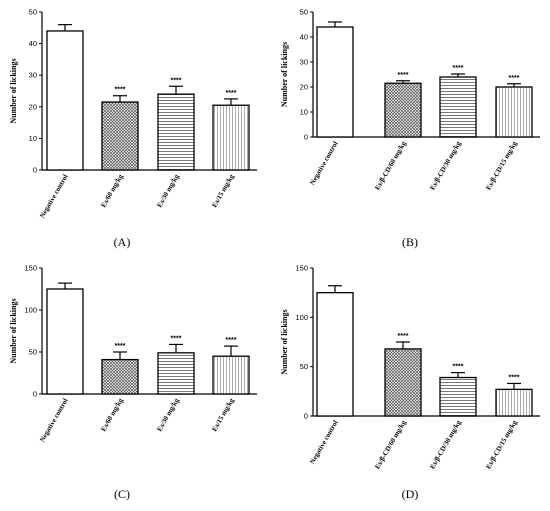 The width and height of the screenshot is (550, 511). I want to click on panel-label: (C), so click(122, 494).